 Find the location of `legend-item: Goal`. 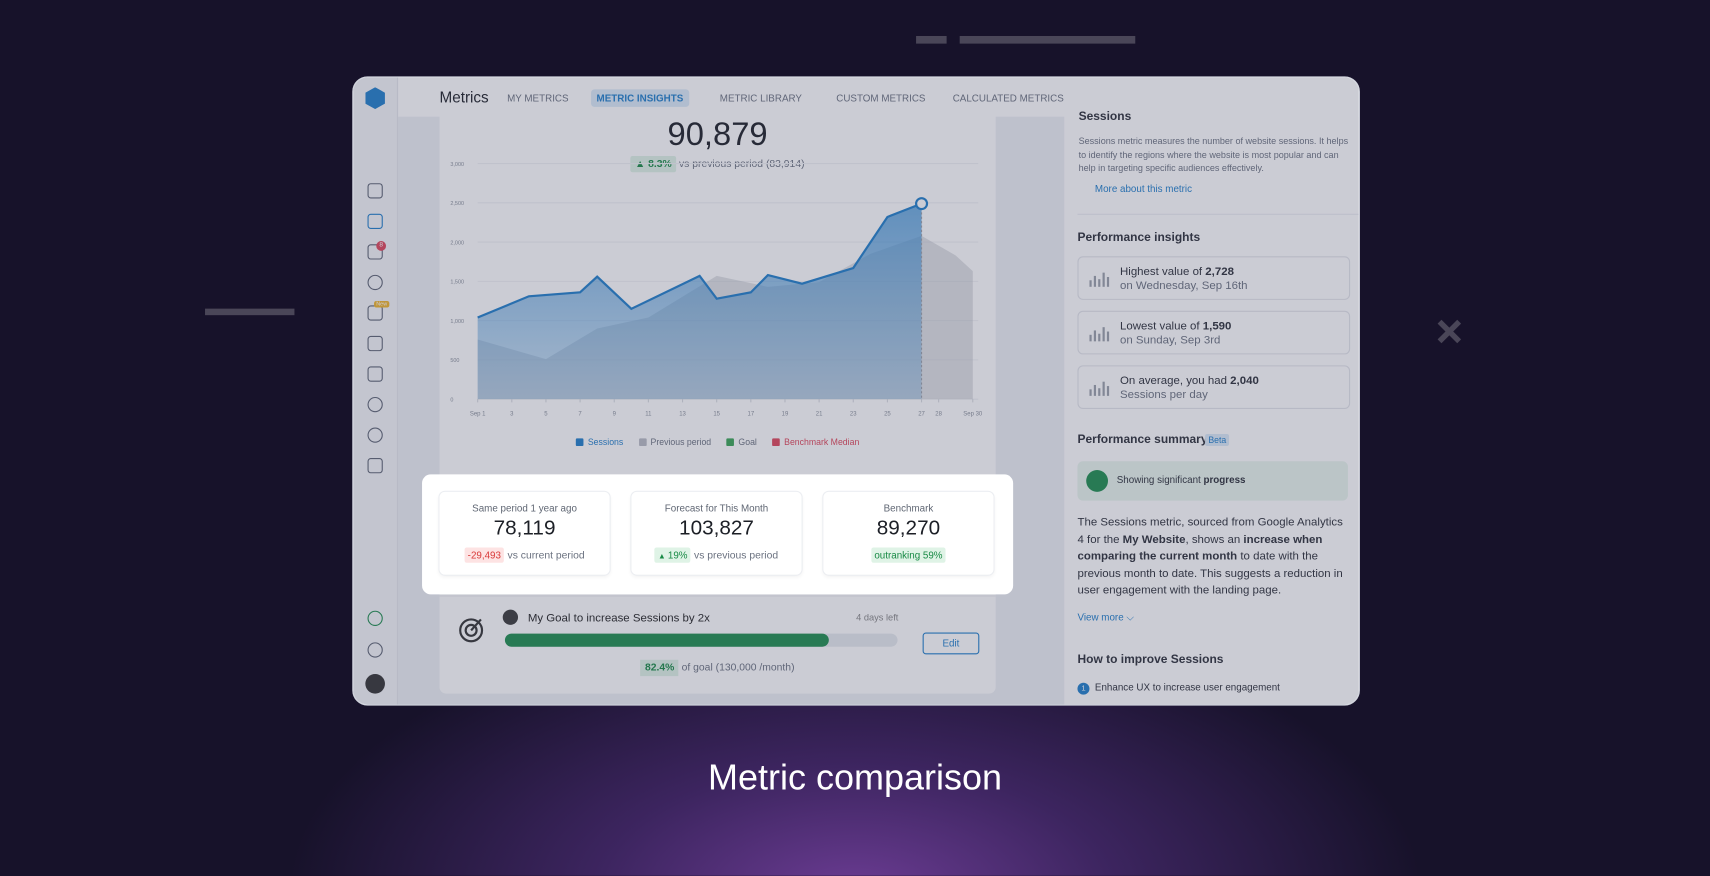

legend-item: Goal is located at coordinates (741, 442).